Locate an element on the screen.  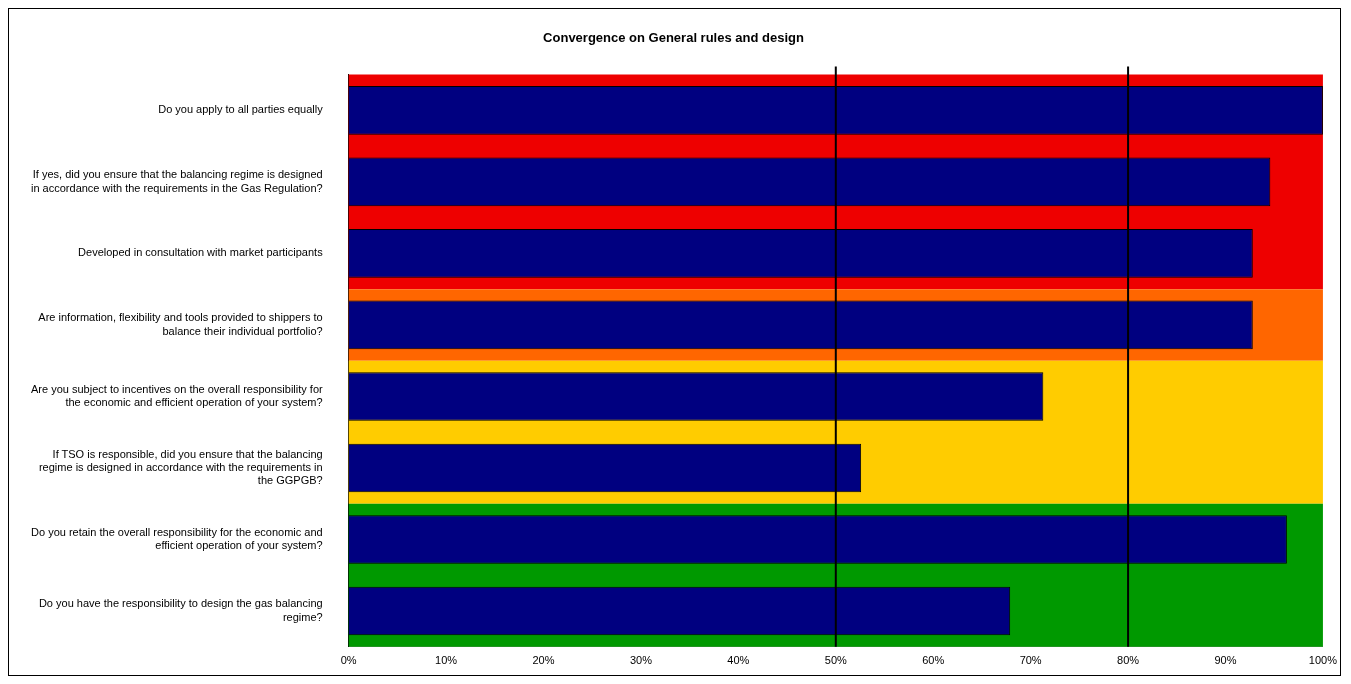
x-tick-label: 20% is located at coordinates (543, 660).